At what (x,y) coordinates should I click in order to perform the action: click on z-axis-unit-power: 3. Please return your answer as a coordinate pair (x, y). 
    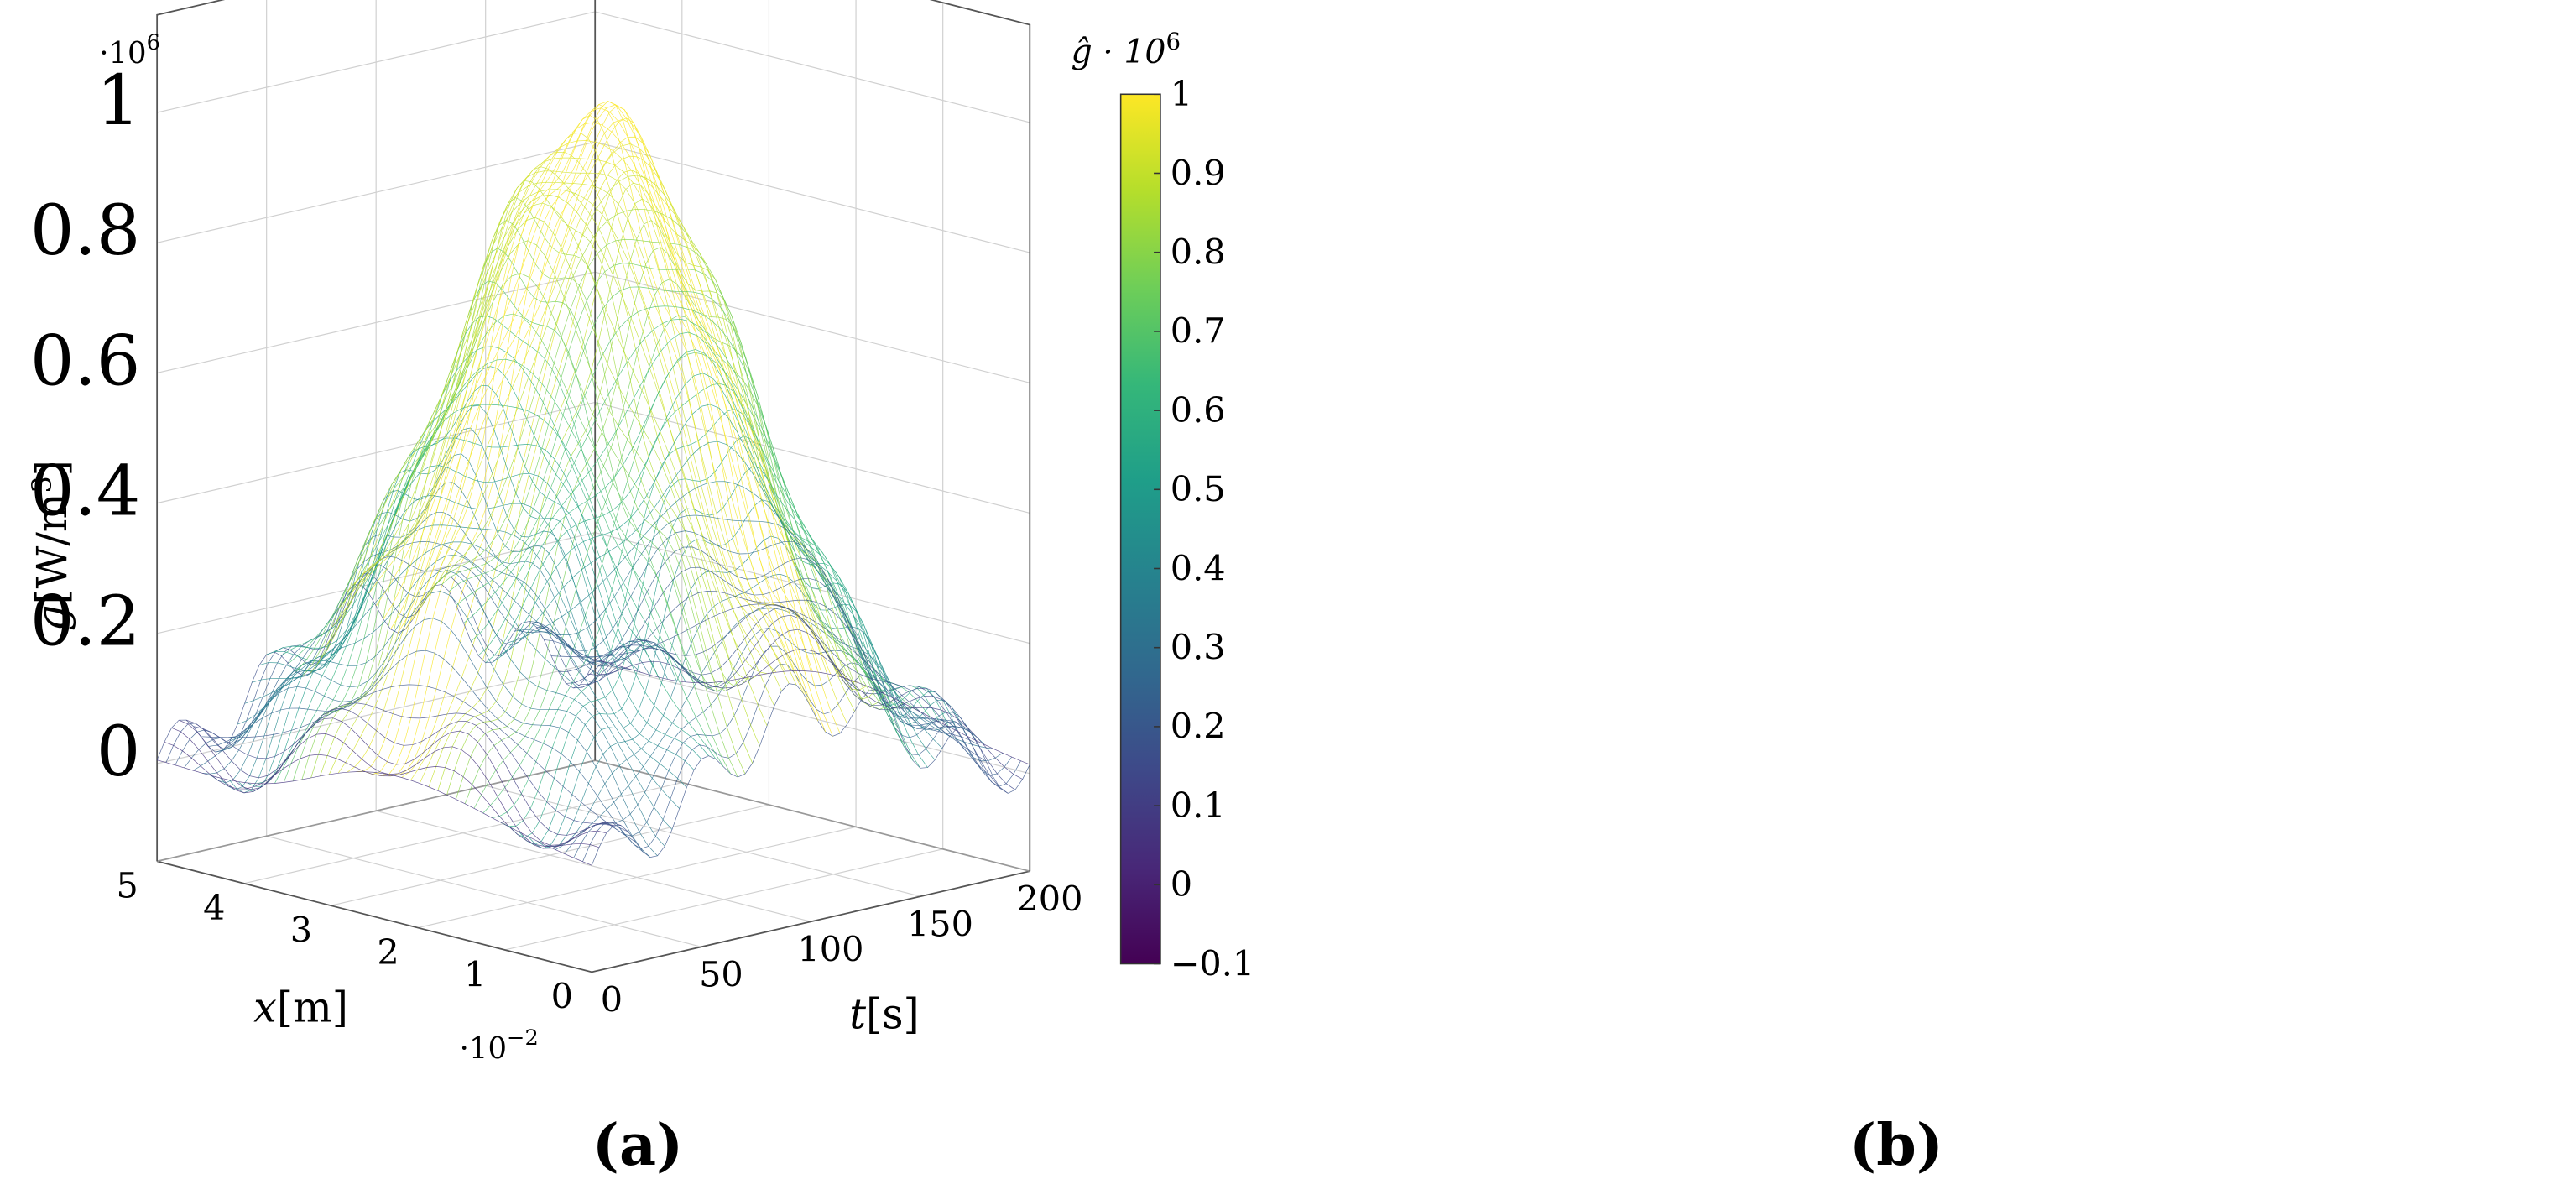
    Looking at the image, I should click on (43, 484).